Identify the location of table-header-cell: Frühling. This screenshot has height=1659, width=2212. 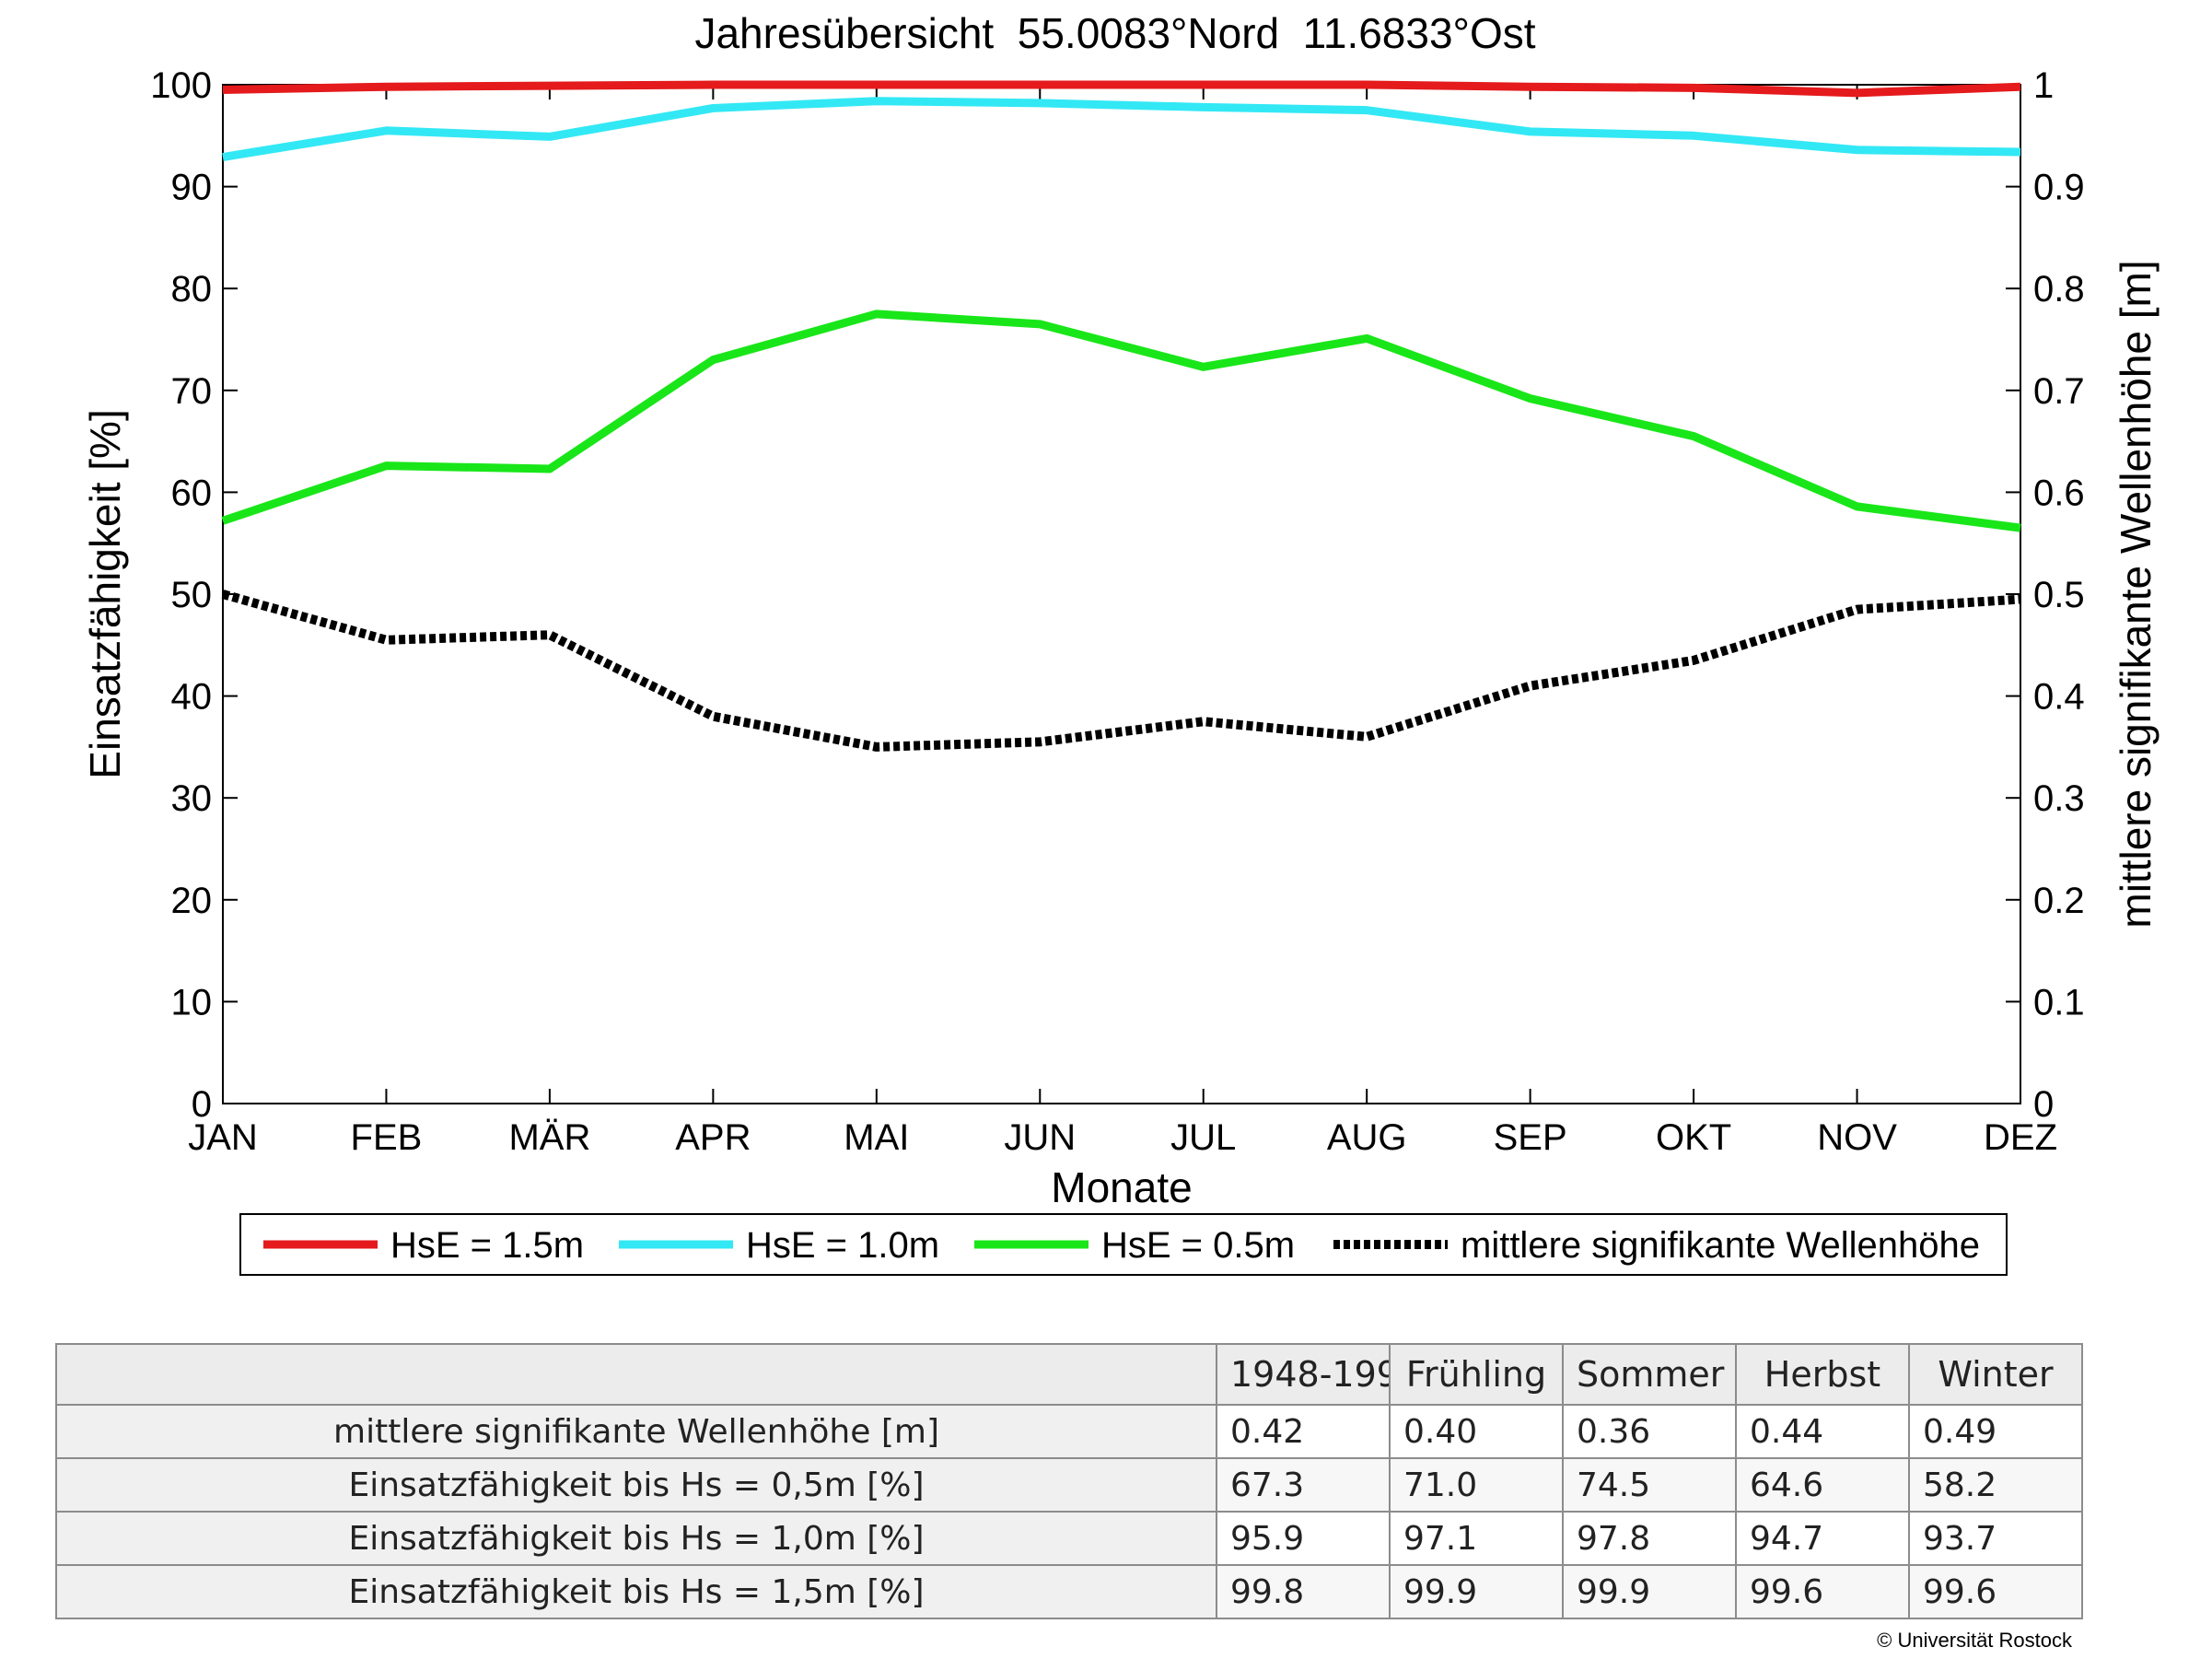
(1477, 1374).